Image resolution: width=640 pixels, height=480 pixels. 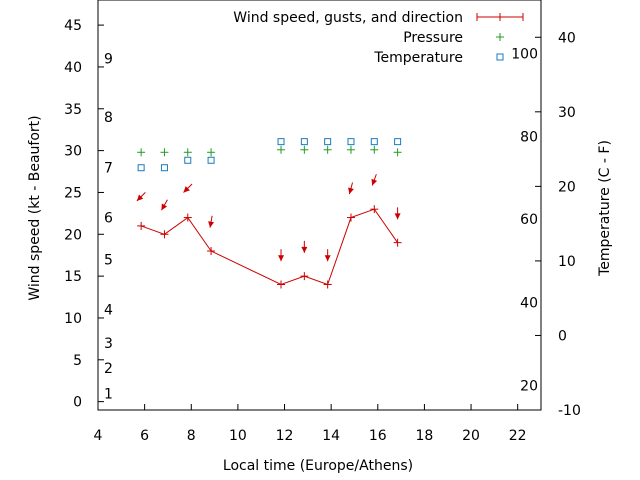 I want to click on beaufort-label: 6, so click(x=108, y=219).